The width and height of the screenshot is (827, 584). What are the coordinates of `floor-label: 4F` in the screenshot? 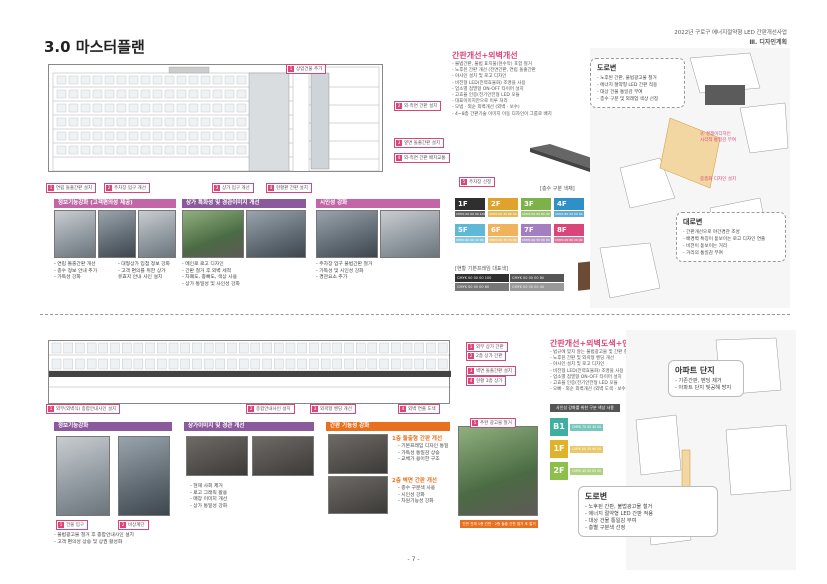 It's located at (569, 204).